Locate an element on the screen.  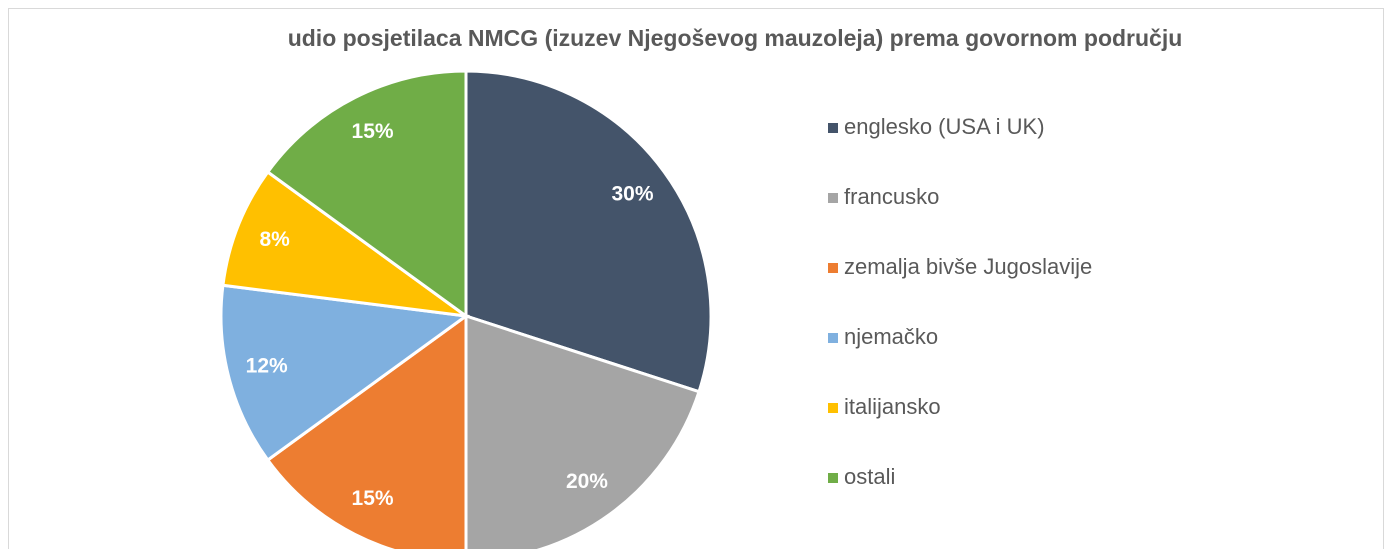
data-label: 12% is located at coordinates (267, 366).